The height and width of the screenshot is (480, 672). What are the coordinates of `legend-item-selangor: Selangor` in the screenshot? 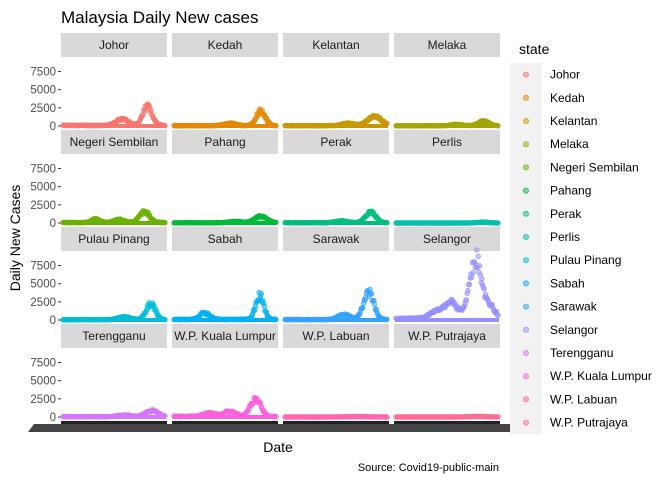 It's located at (560, 330).